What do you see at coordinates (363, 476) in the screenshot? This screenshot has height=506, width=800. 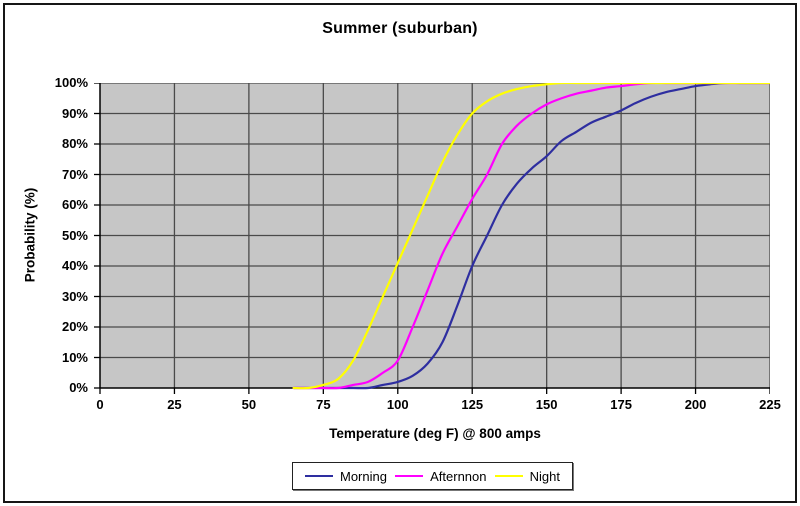 I see `legend-label: Morning` at bounding box center [363, 476].